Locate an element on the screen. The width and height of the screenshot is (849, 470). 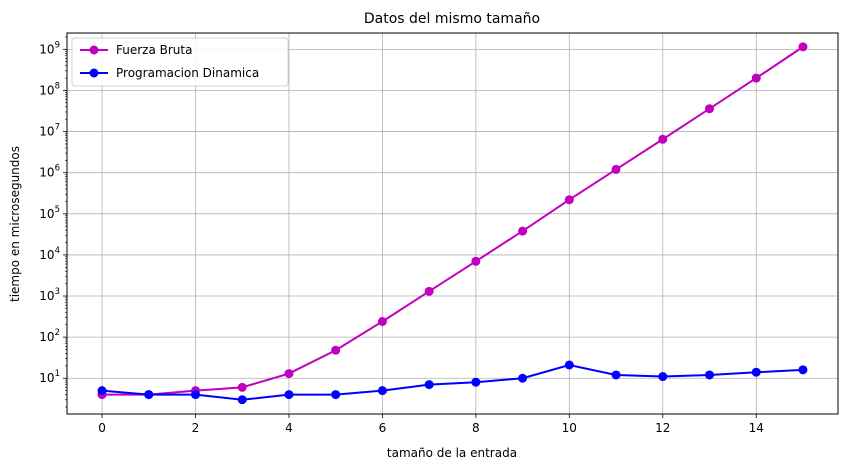
legend: Fuerza Bruta Programacion Dinamica is located at coordinates (180, 62).